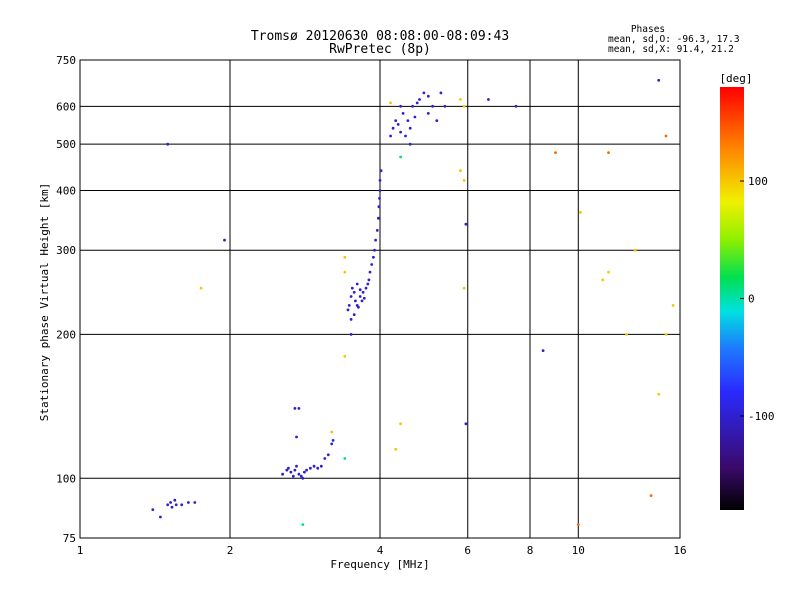  Describe the element at coordinates (69, 538) in the screenshot. I see `y-tick-label: 75` at that location.